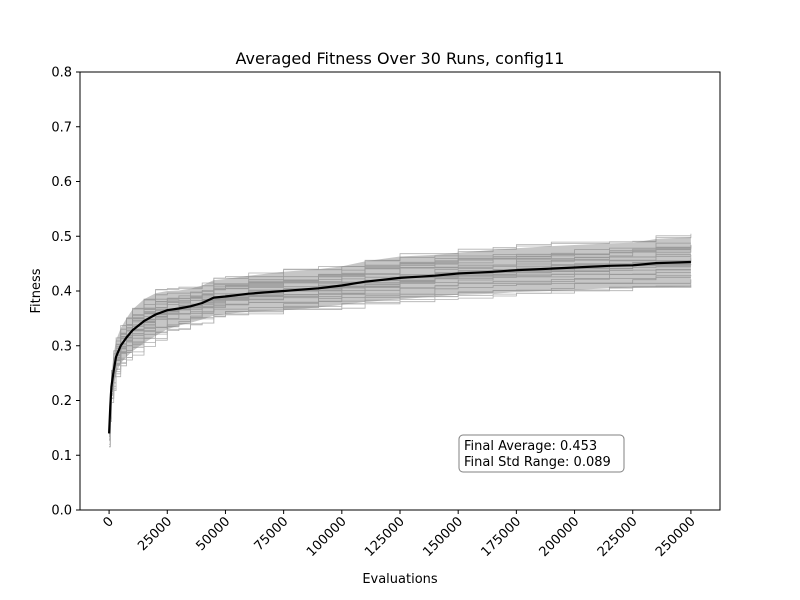 The width and height of the screenshot is (800, 600). I want to click on y-tick-label: 0.6, so click(61, 182).